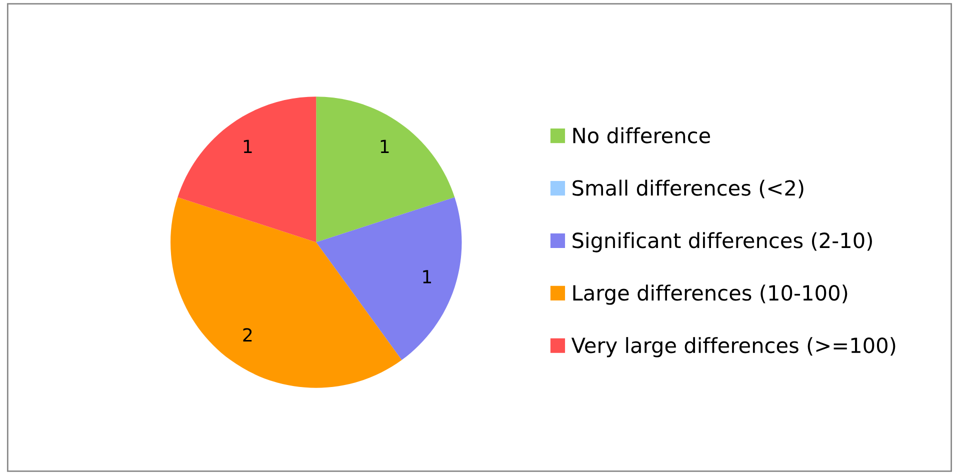 The height and width of the screenshot is (475, 958). What do you see at coordinates (641, 135) in the screenshot?
I see `legend-label: No difference` at bounding box center [641, 135].